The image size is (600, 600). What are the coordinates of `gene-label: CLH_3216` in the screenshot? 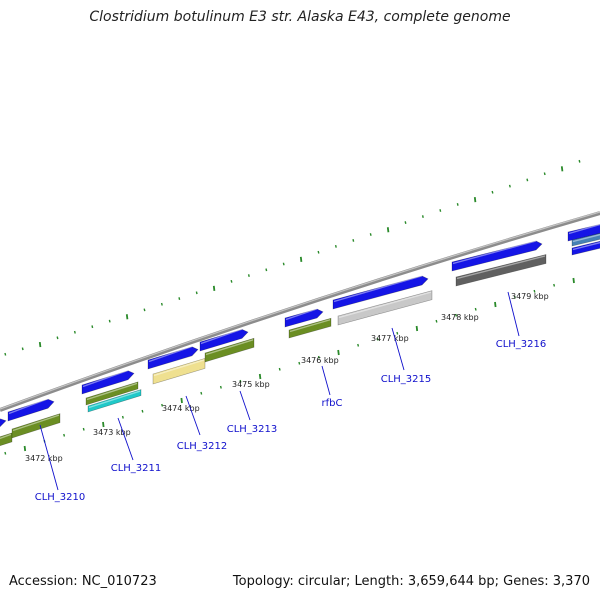 It's located at (521, 344).